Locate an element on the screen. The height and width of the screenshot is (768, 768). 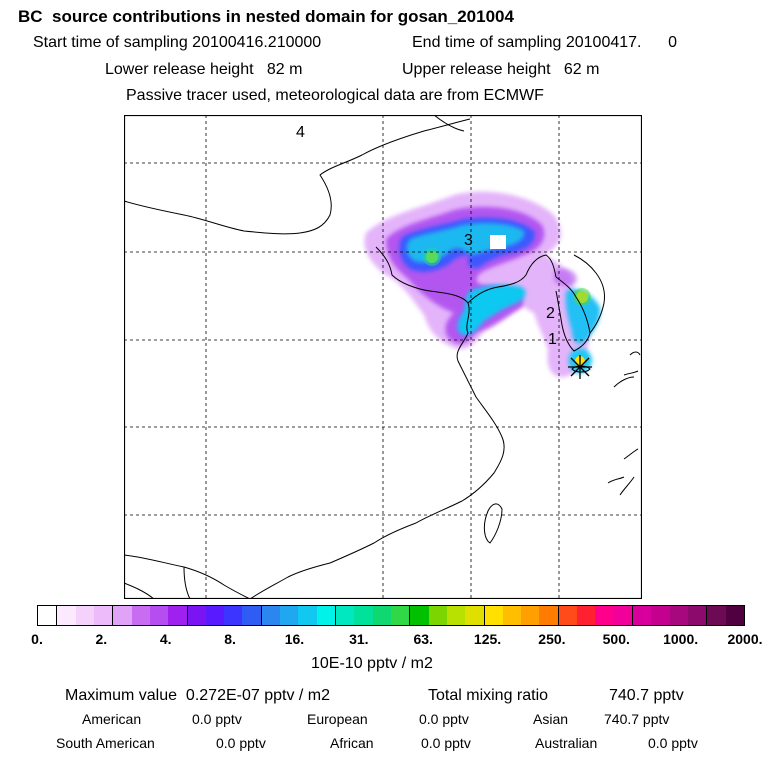
plume-green-ring is located at coordinates (432, 257).